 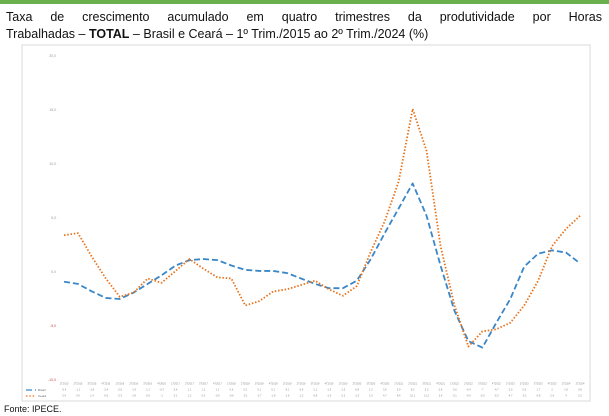 I want to click on x-tick-label: 2T2015, so click(x=78, y=384).